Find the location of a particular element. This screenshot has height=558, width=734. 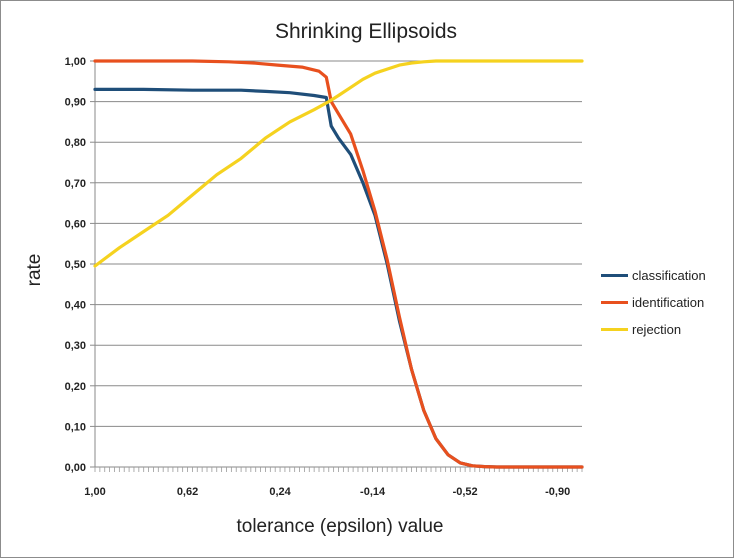

y-tick-label: 0,30 is located at coordinates (75, 346).